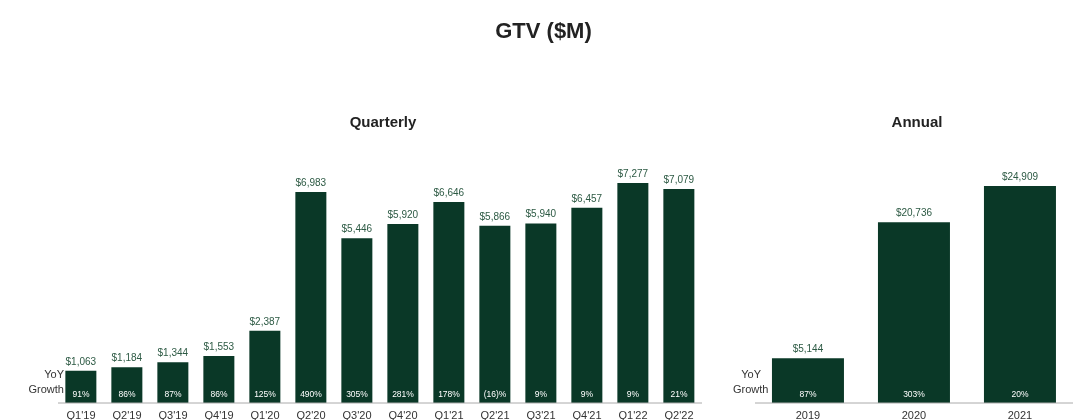 The image size is (1087, 420). I want to click on x-tick-label: 2021, so click(1020, 414).